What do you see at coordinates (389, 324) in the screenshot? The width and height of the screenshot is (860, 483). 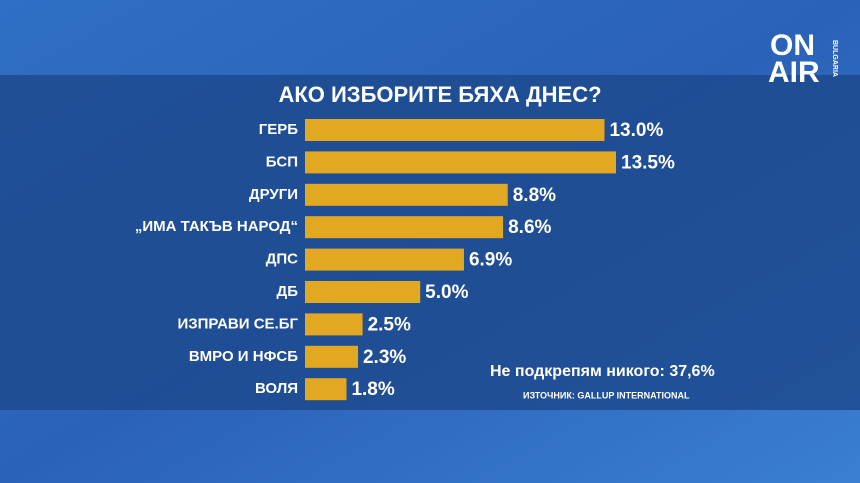 I see `value-label: 2.5%` at bounding box center [389, 324].